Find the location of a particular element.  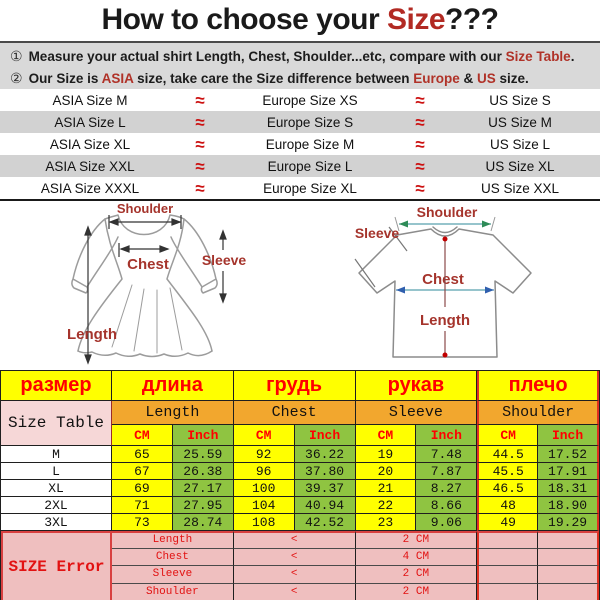

dress-chest-arrowheads is located at coordinates (144, 249).